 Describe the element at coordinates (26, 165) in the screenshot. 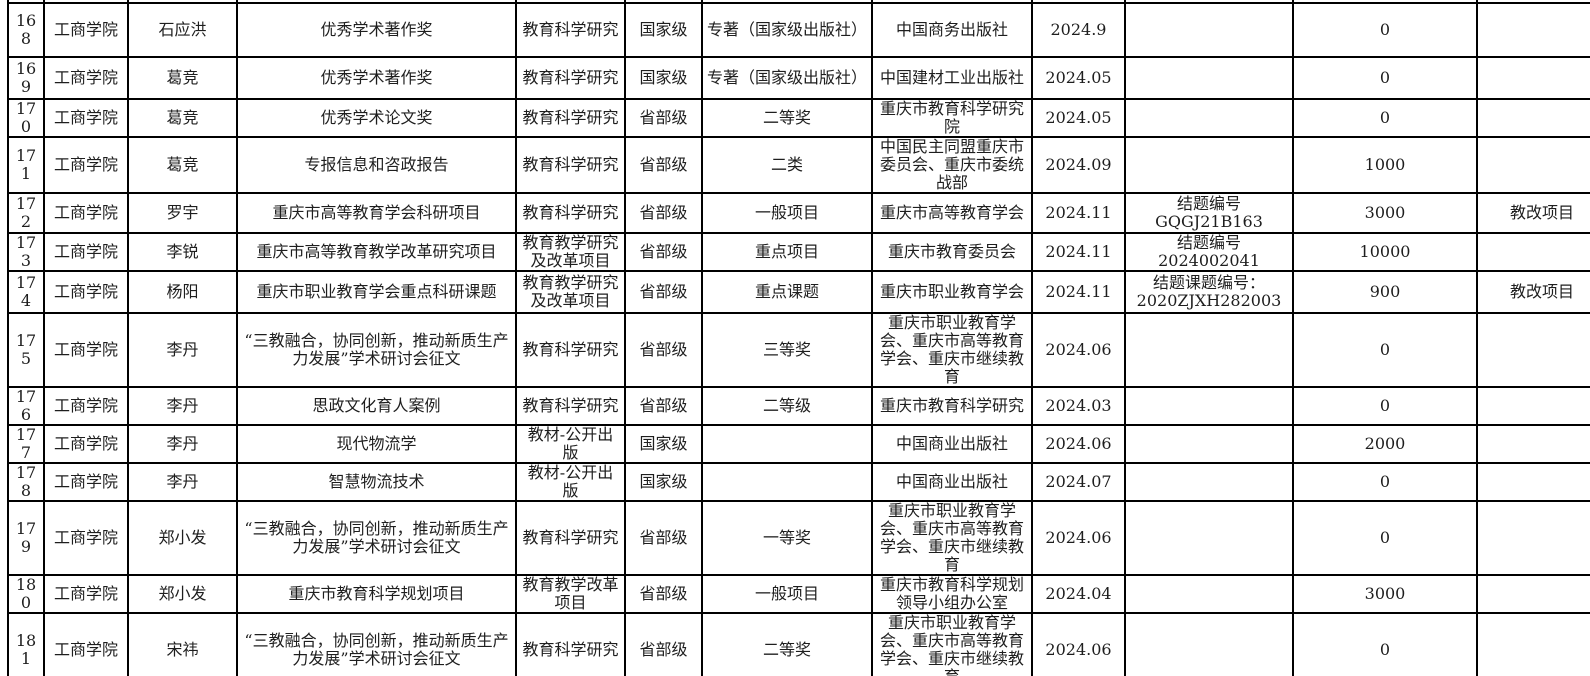

I see `cell-no: 171` at that location.